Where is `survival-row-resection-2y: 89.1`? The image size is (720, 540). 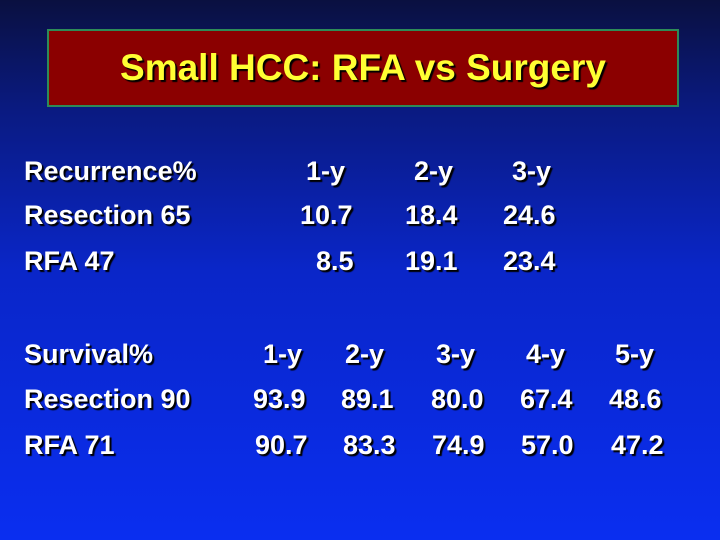 survival-row-resection-2y: 89.1 is located at coordinates (367, 399).